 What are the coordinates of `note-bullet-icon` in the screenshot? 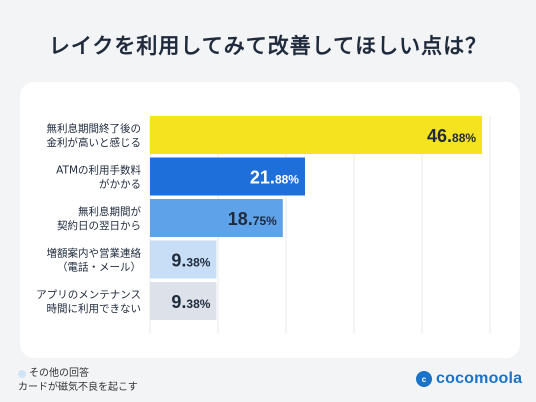 It's located at (22, 374).